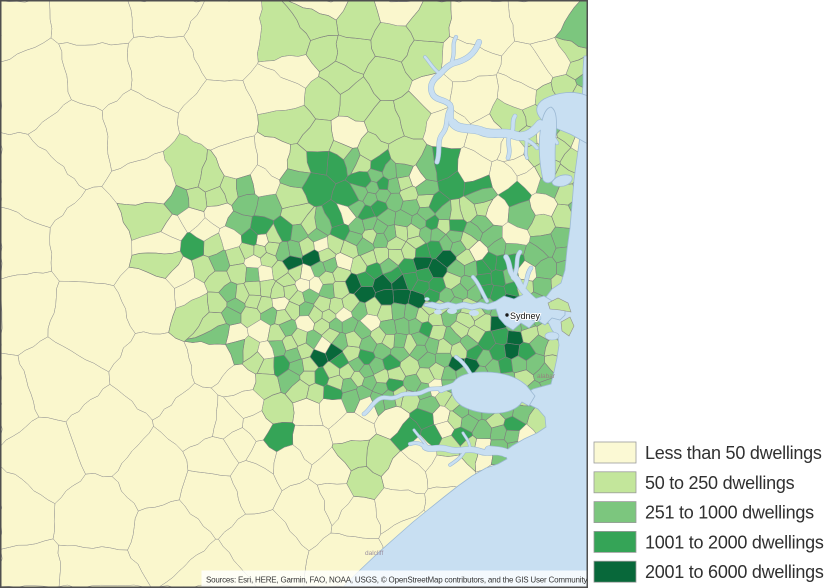 The image size is (832, 588). Describe the element at coordinates (734, 542) in the screenshot. I see `svg-text: 1001 to 2000 dwellings` at that location.